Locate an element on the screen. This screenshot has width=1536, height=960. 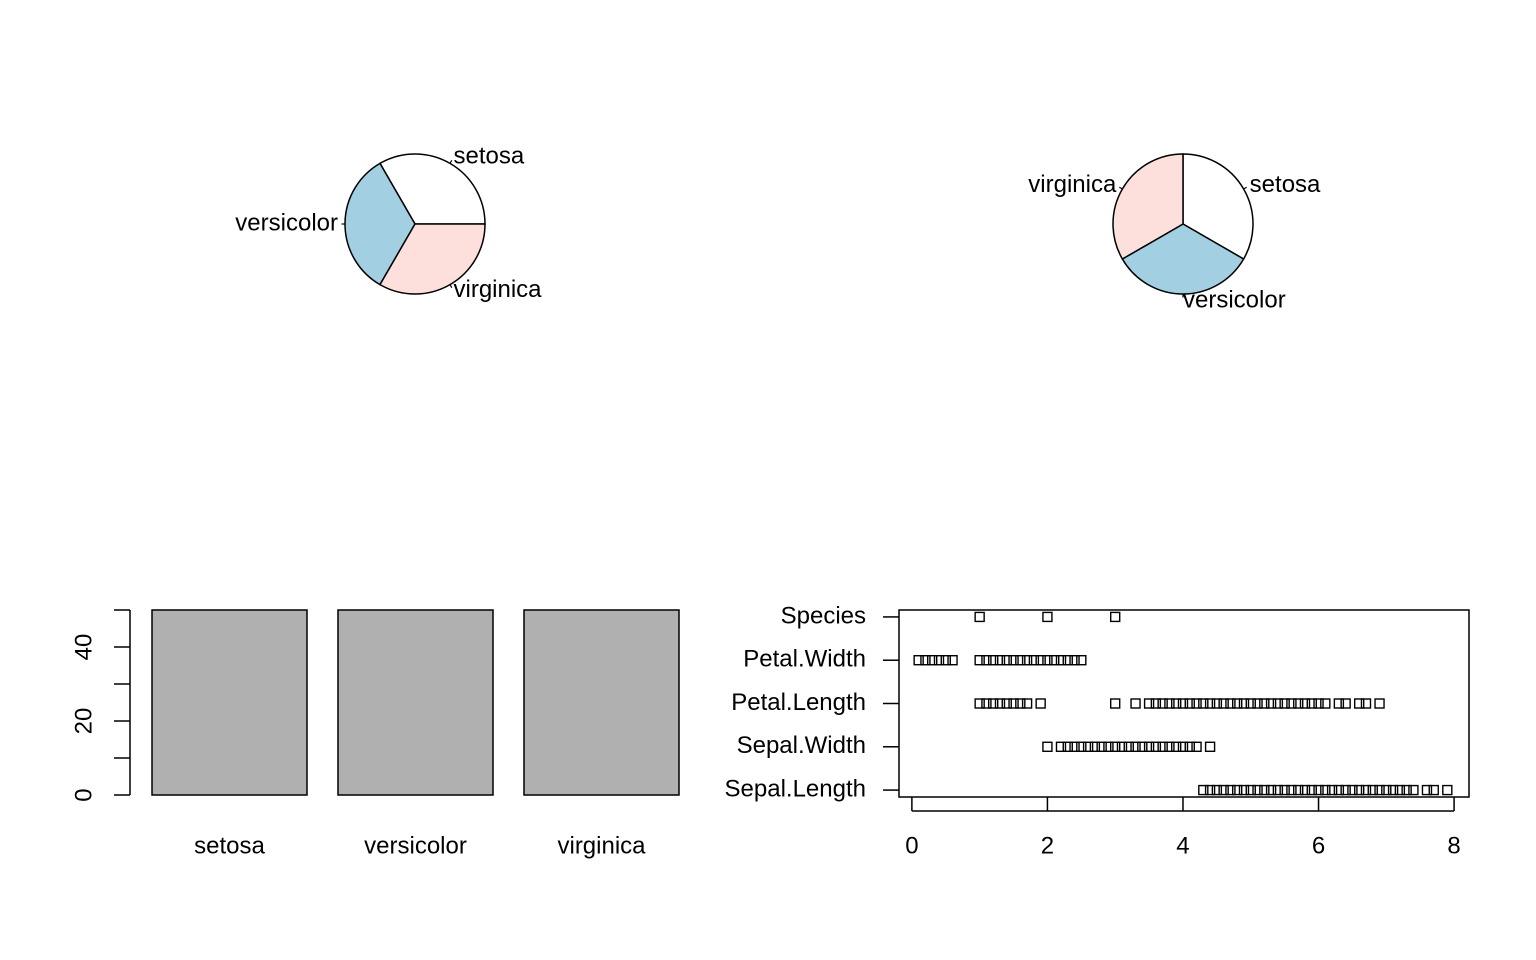
y-tick-label: Species is located at coordinates (823, 615).